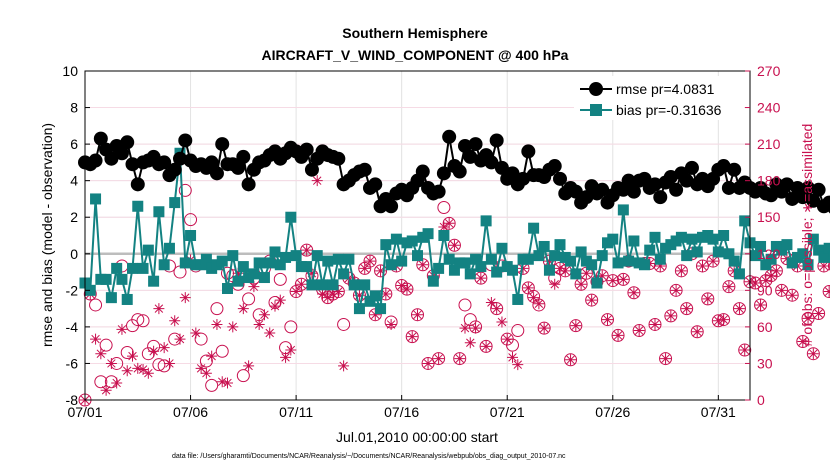 This screenshot has height=470, width=830. I want to click on y-tick-label-right: 150, so click(769, 217).